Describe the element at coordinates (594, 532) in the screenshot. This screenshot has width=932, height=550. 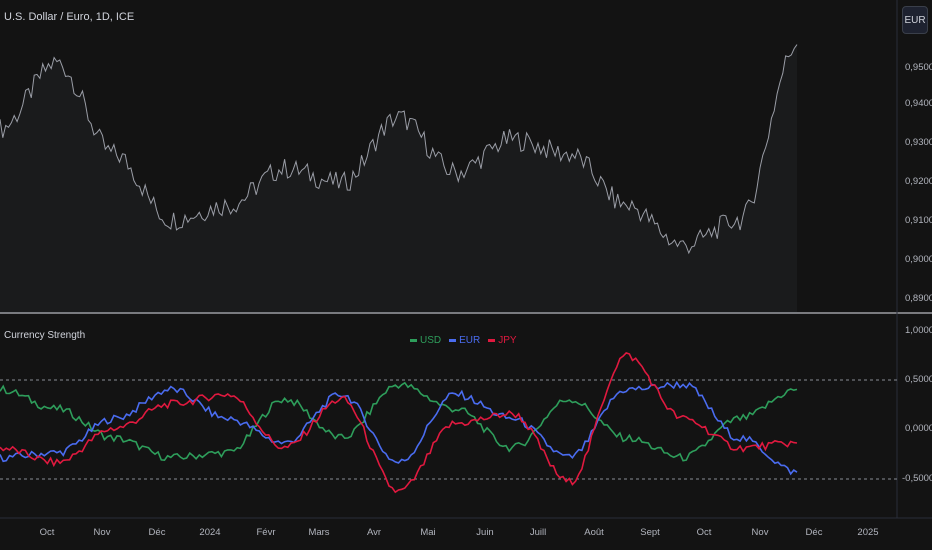
I see `time-tick: Août` at that location.